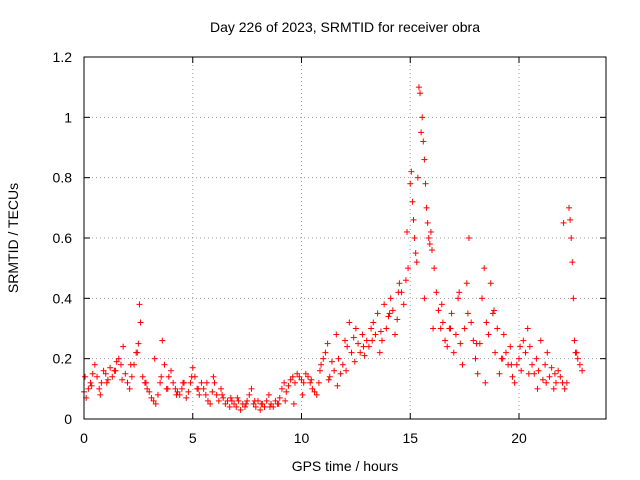 The image size is (640, 480). Describe the element at coordinates (302, 438) in the screenshot. I see `x-tick-label: 10` at that location.